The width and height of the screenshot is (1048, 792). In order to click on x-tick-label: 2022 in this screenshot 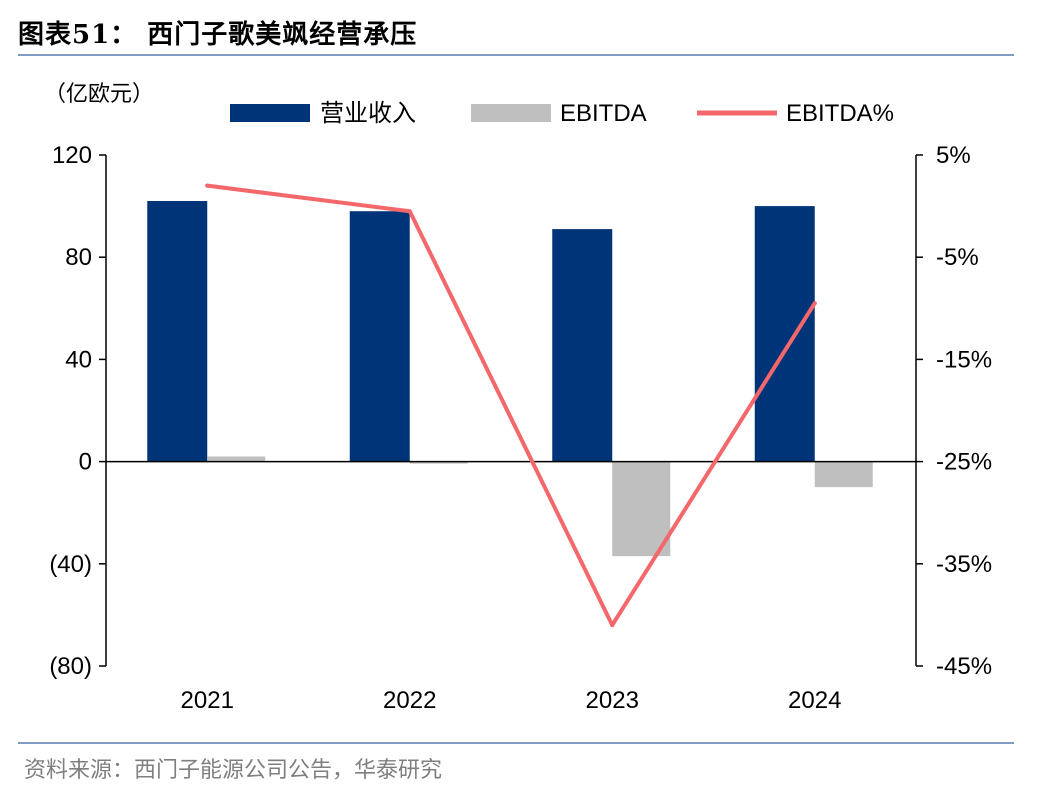, I will do `click(409, 700)`.